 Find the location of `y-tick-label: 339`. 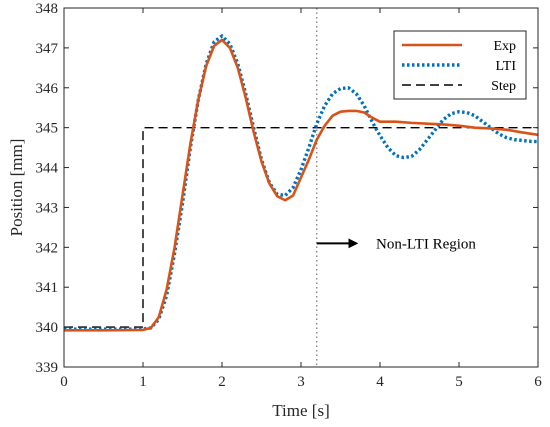

y-tick-label: 339 is located at coordinates (47, 368).